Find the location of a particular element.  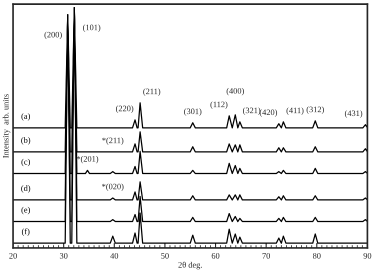

series-label: (b) is located at coordinates (25, 141).